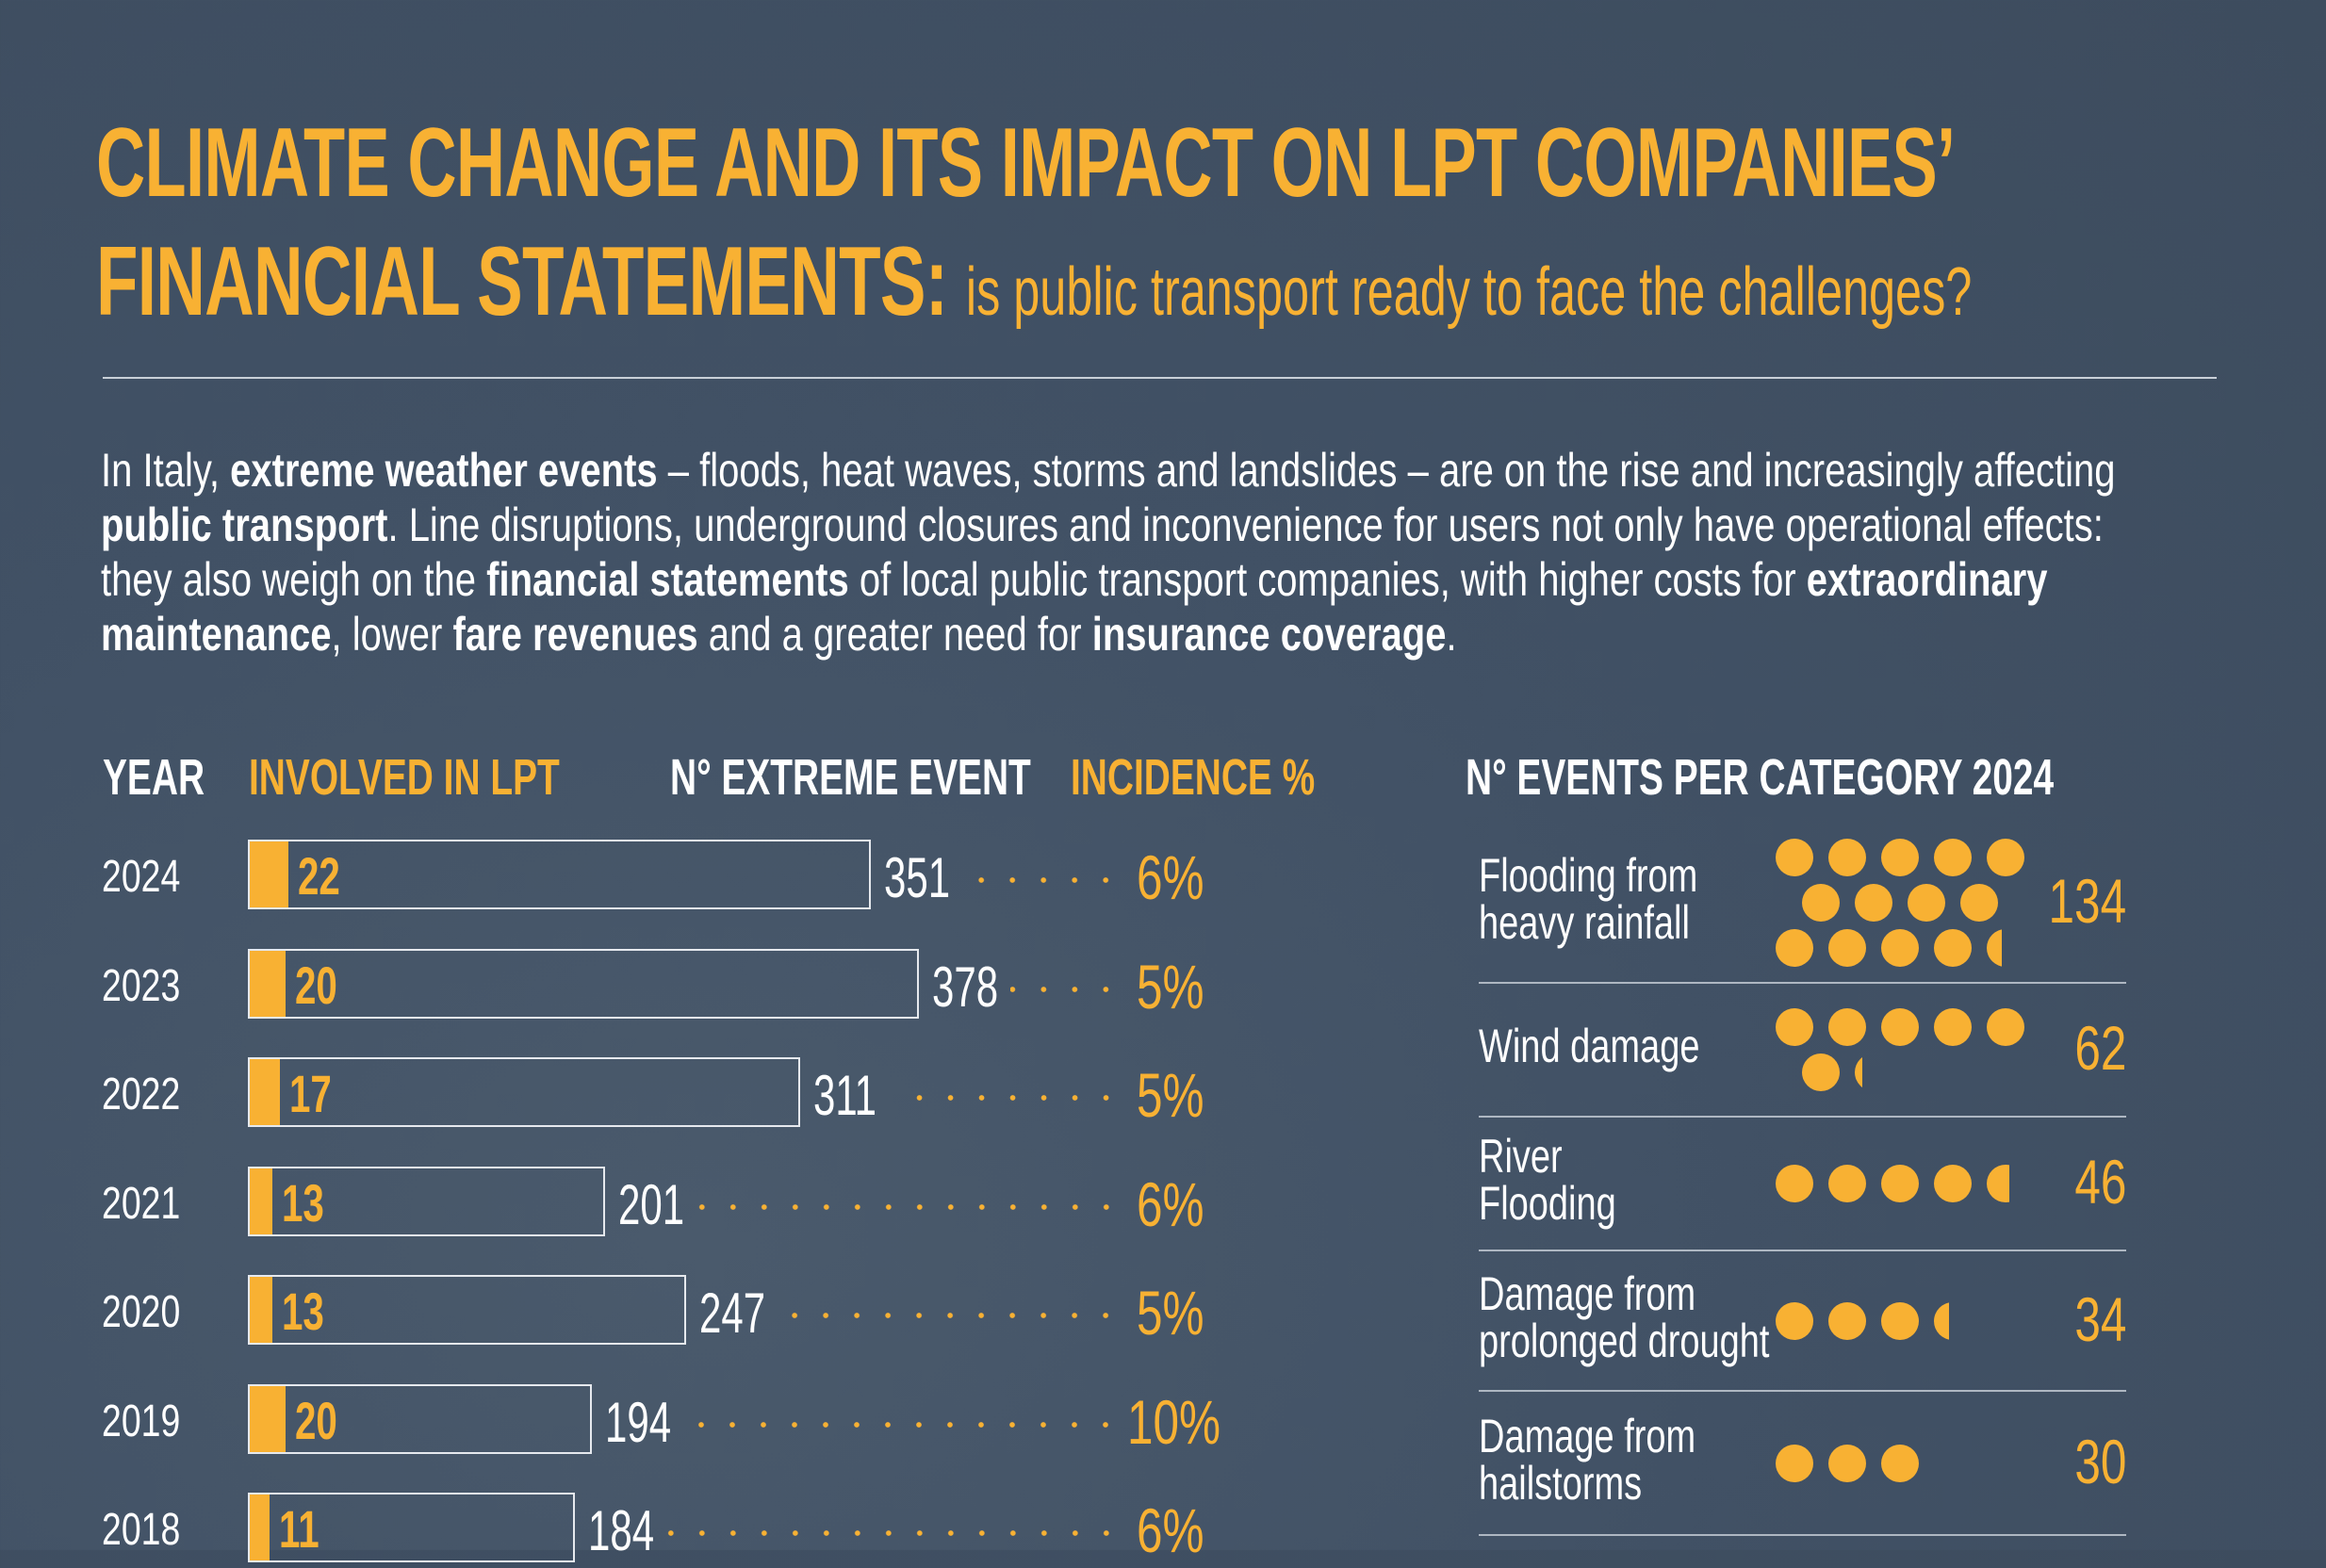  What do you see at coordinates (659, 1531) in the screenshot?
I see `bar-row: 2018 11 184 6%` at bounding box center [659, 1531].